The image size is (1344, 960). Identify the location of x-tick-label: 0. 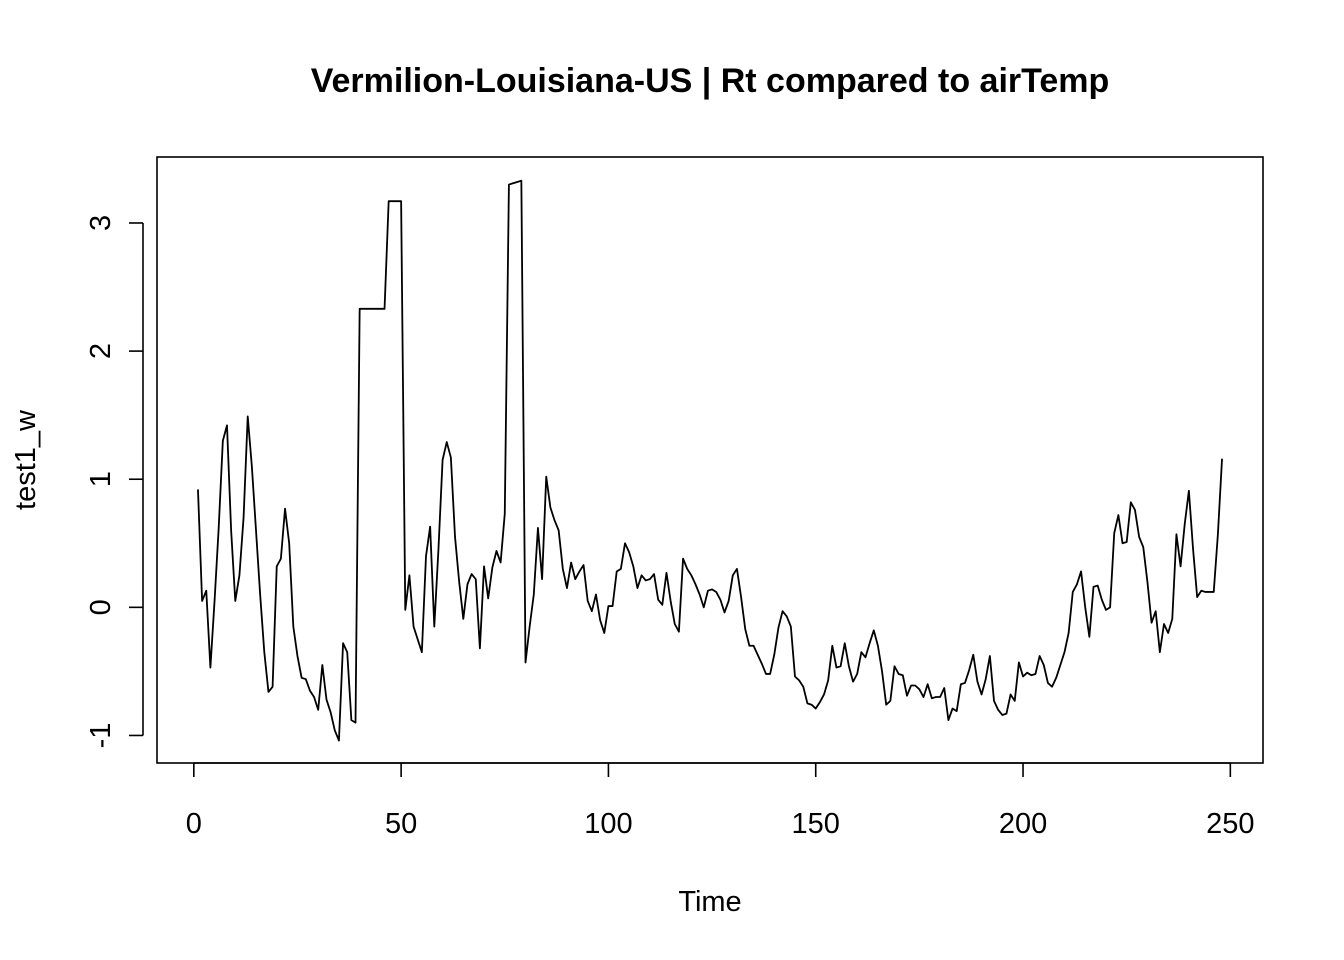
(194, 824).